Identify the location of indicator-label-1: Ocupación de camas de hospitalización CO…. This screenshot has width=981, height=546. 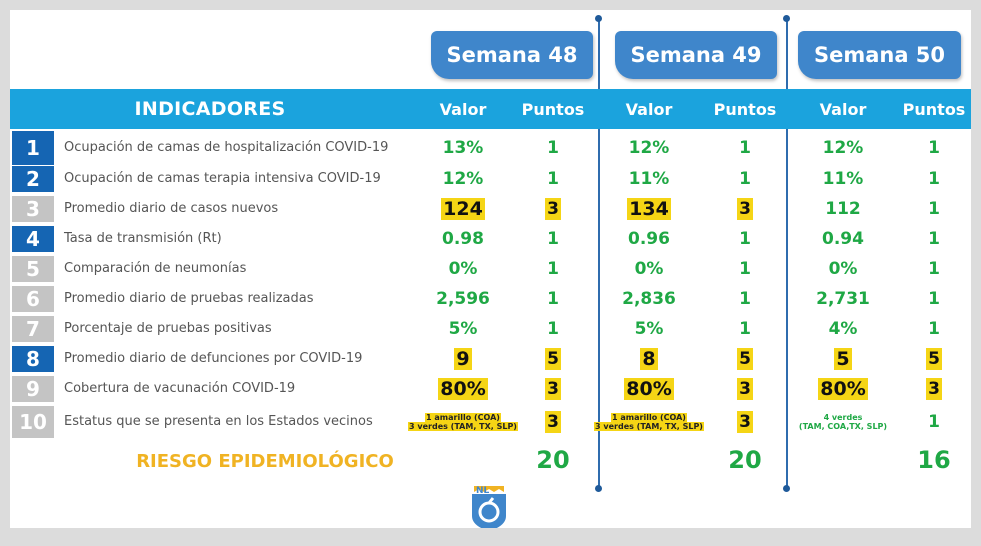
(226, 147).